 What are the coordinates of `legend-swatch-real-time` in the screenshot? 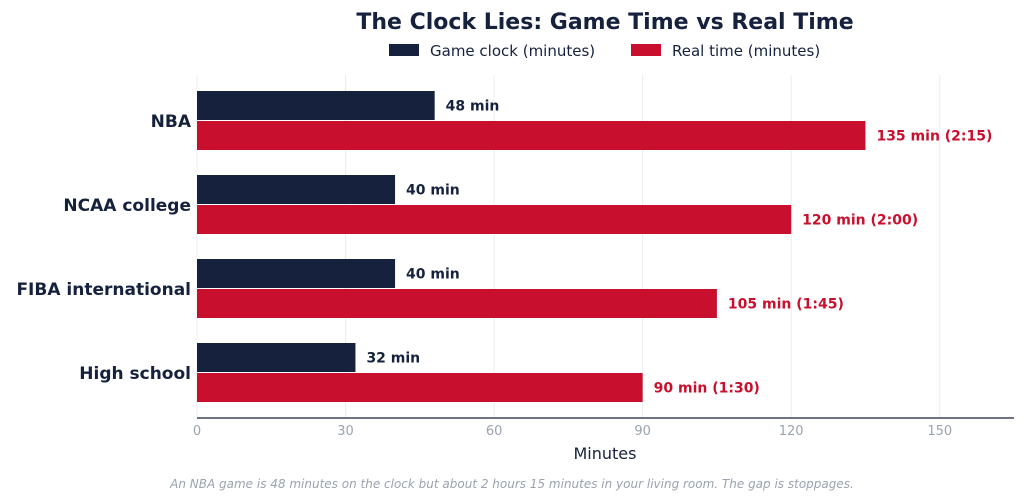 It's located at (646, 50).